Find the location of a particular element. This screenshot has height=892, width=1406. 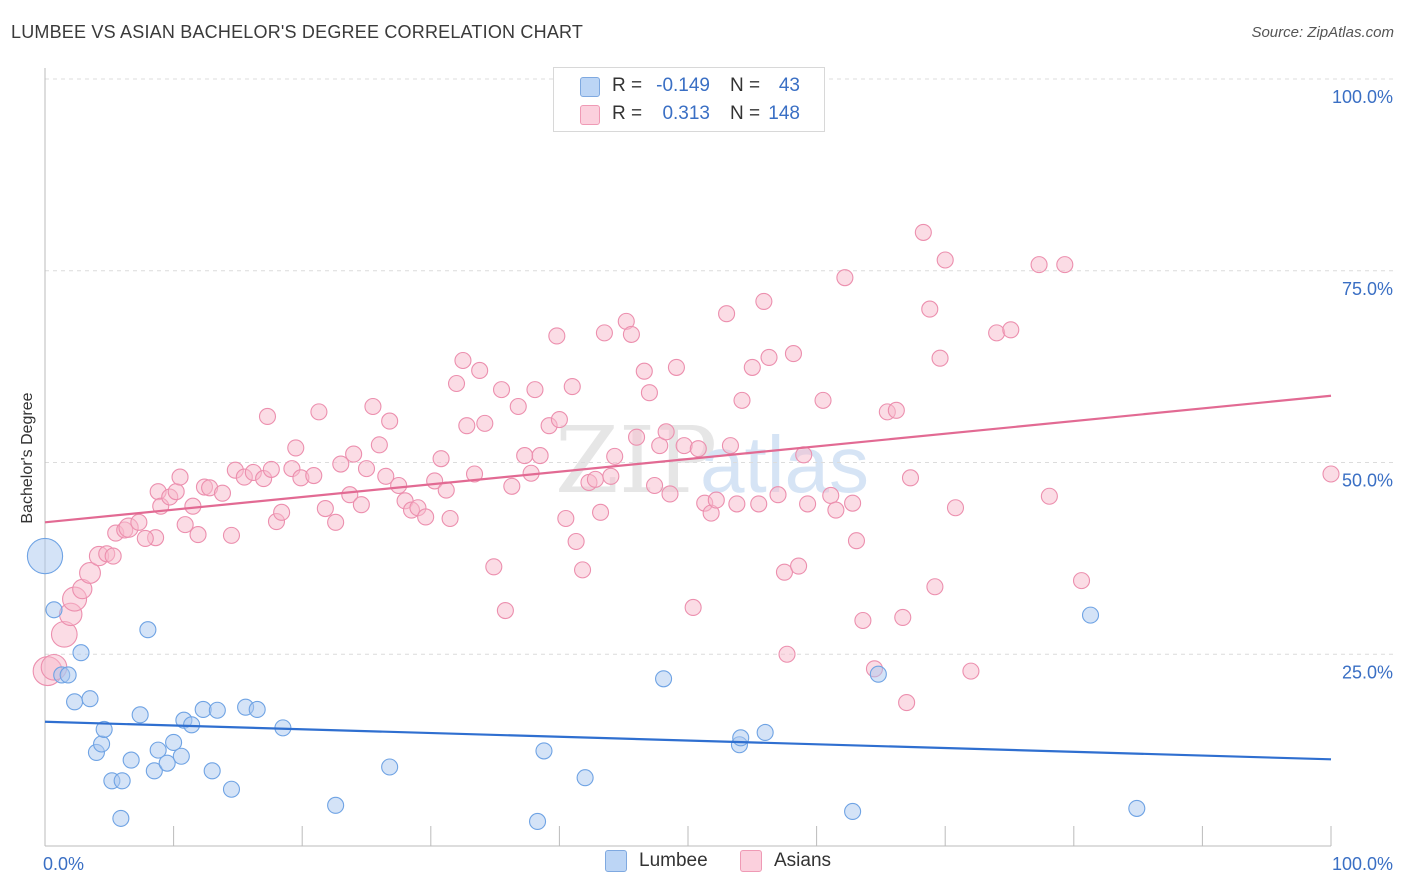

n-value: 43 is located at coordinates (789, 85).